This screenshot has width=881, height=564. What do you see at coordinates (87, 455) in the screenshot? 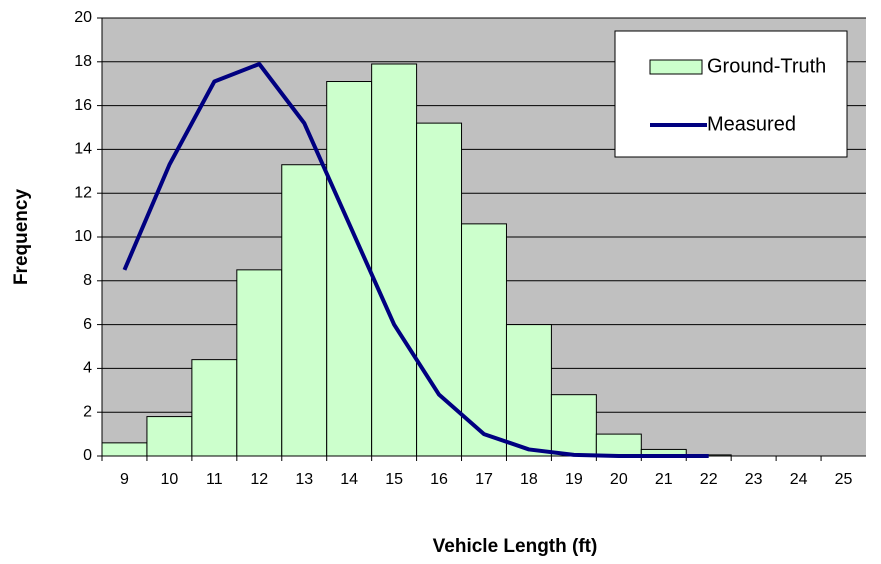
I see `y-tick-label: 0` at bounding box center [87, 455].